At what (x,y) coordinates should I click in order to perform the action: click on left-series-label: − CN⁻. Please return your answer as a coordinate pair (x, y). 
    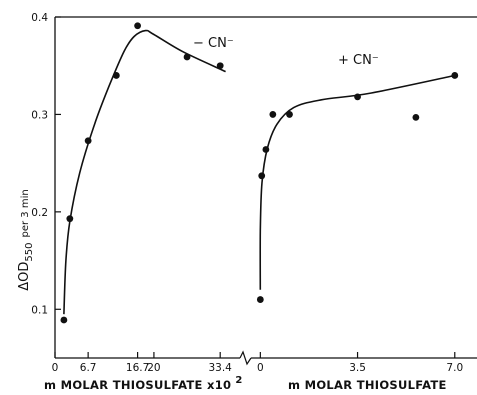
    Looking at the image, I should click on (213, 43).